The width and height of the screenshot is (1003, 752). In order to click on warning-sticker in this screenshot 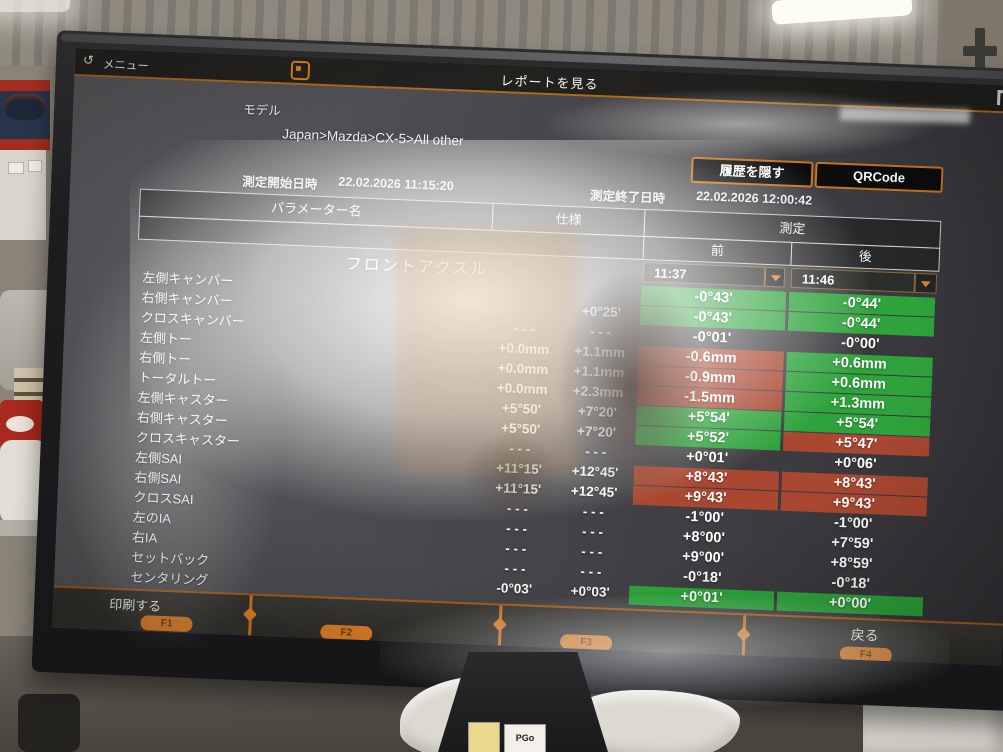, I will do `click(484, 737)`.